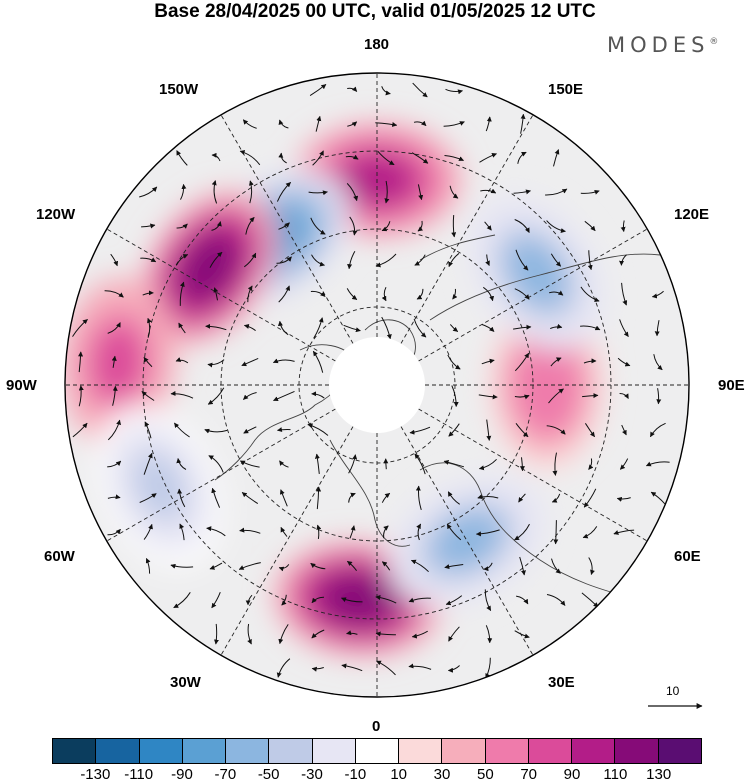 This screenshot has width=750, height=783. I want to click on colorbar-tick-label: -130, so click(95, 774).